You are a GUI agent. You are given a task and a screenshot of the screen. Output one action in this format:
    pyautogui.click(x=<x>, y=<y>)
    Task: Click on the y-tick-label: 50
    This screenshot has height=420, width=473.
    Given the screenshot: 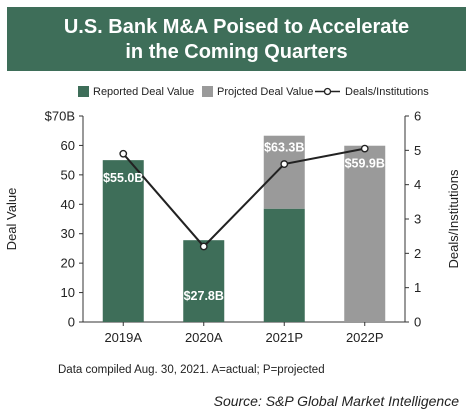 What is the action you would take?
    pyautogui.click(x=68, y=174)
    